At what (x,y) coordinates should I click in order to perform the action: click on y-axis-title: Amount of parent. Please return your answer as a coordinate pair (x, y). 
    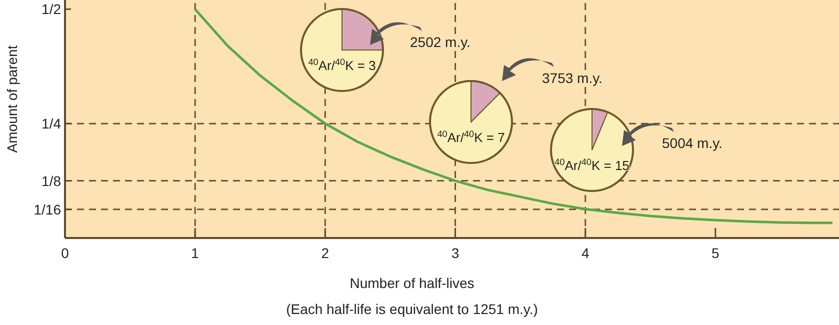
    Looking at the image, I should click on (12, 99).